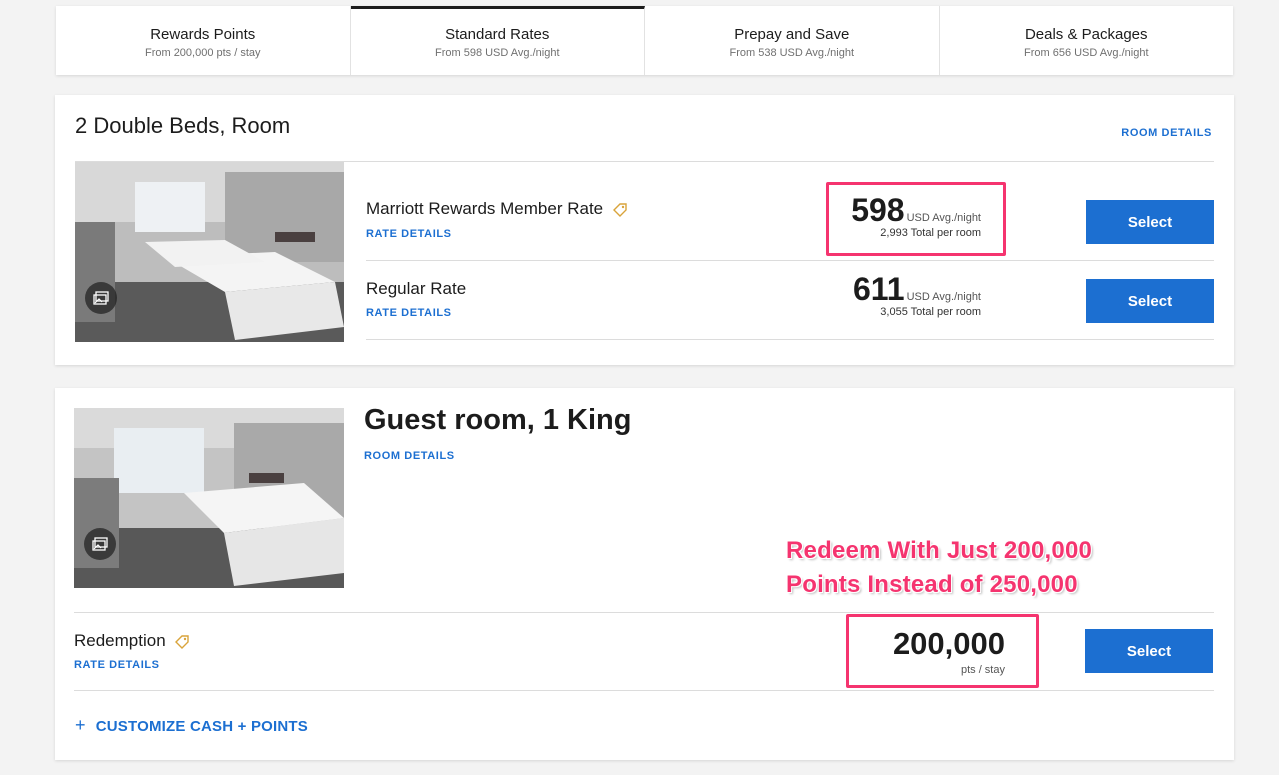  Describe the element at coordinates (485, 208) in the screenshot. I see `rate-name-text: Marriott Rewards Member Rate` at that location.